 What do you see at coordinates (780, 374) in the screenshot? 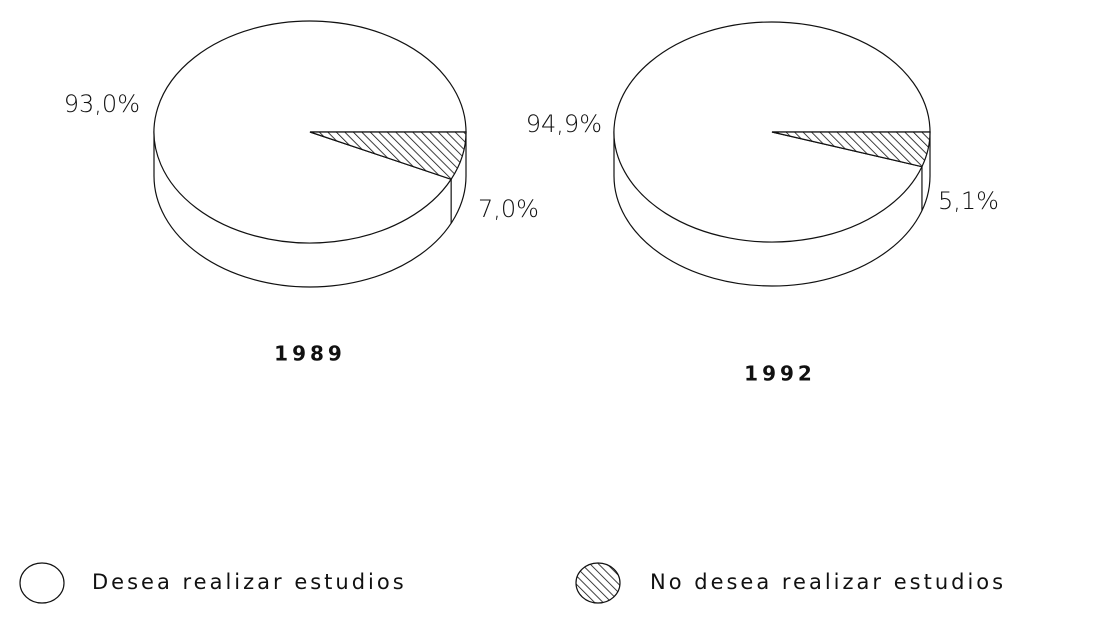
I see `chart-title: 1992` at bounding box center [780, 374].